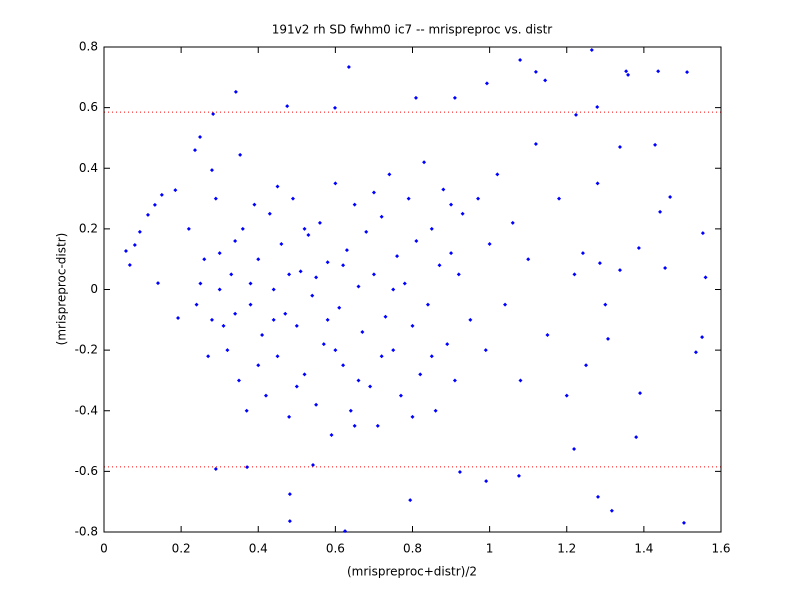  Describe the element at coordinates (104, 549) in the screenshot. I see `x-tick-label: 0` at that location.